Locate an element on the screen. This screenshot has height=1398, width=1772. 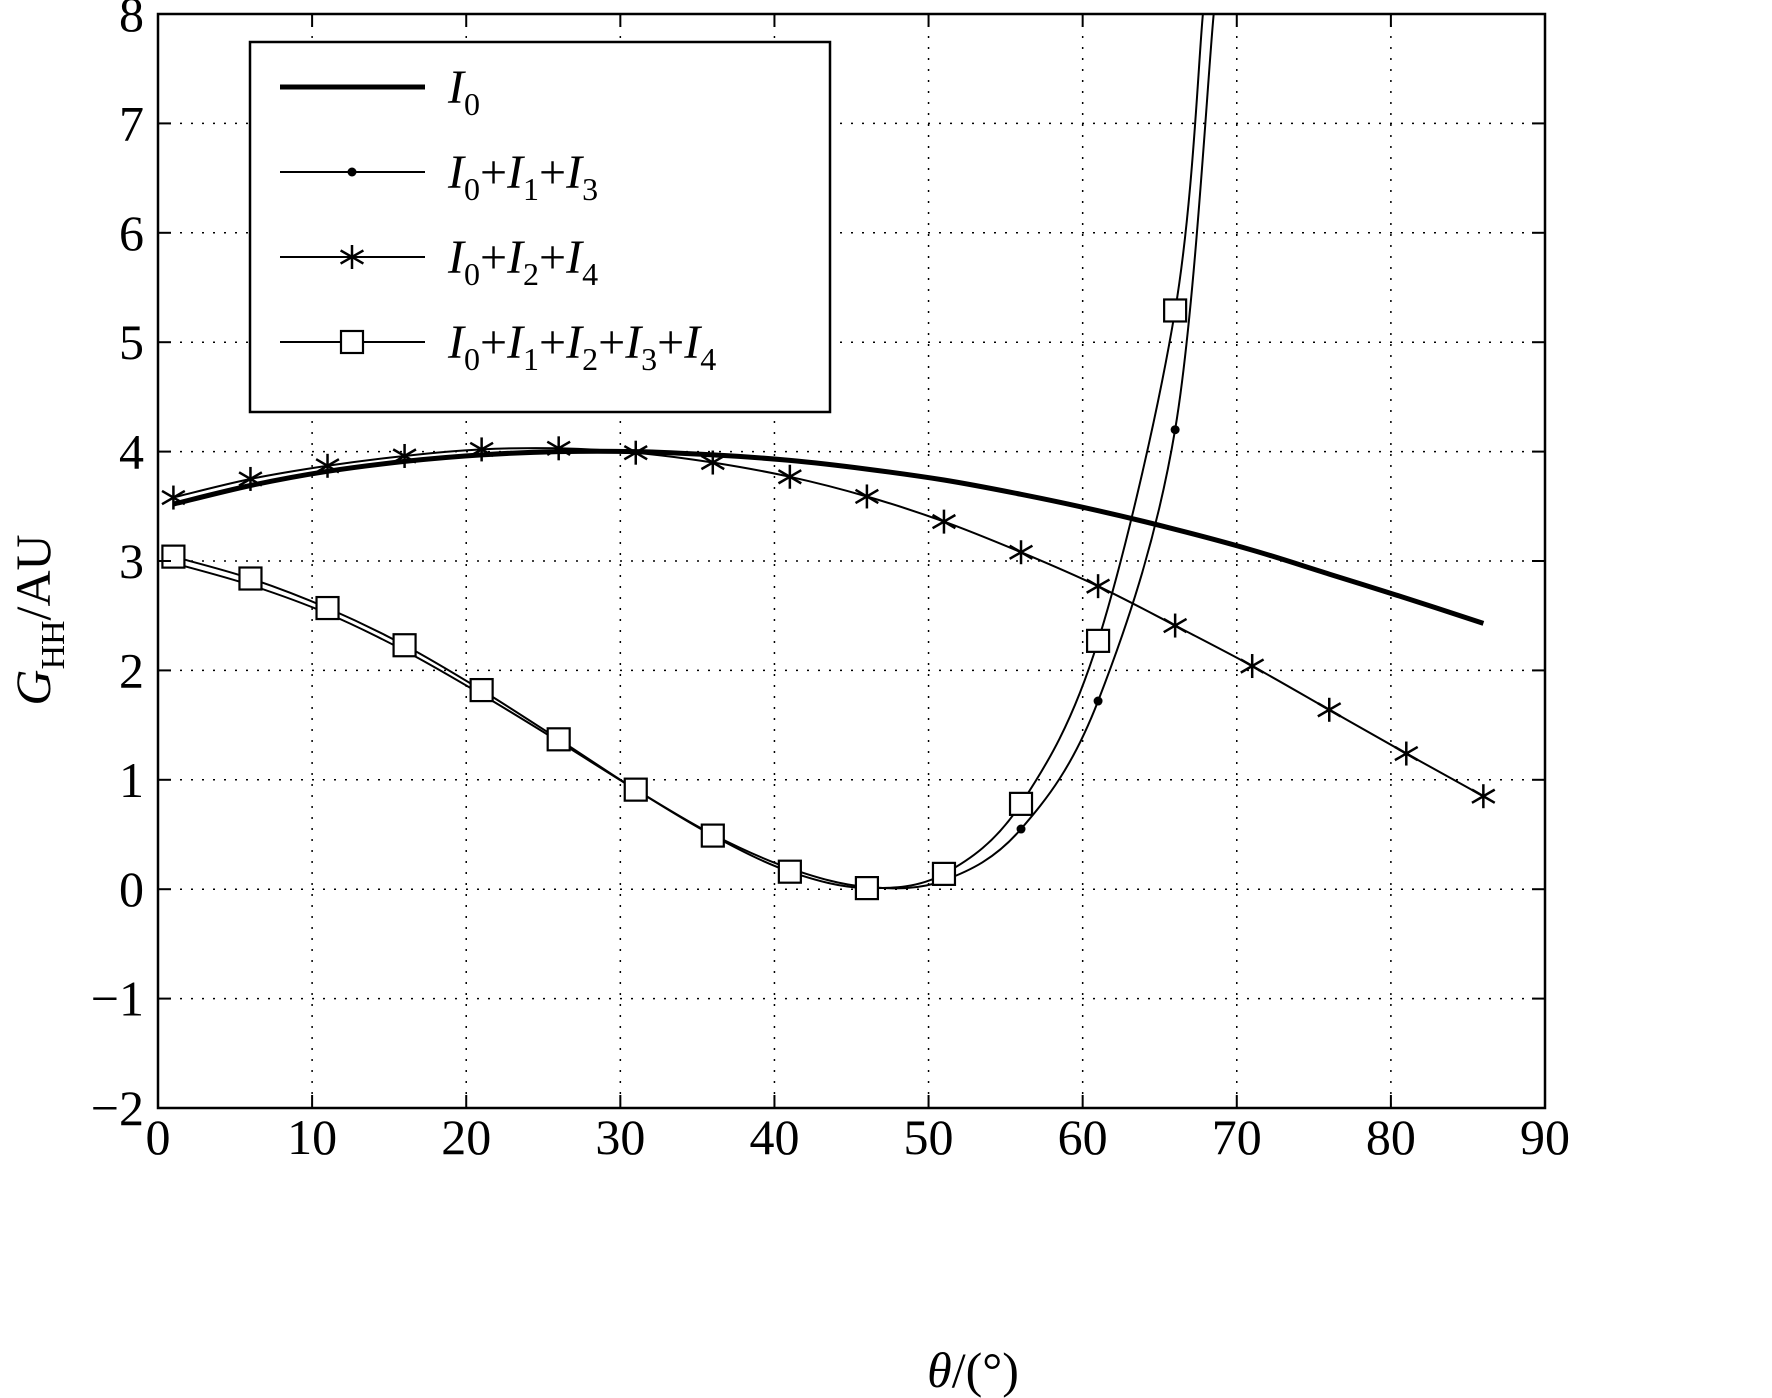
y-tick-label: 2 is located at coordinates (131, 670).